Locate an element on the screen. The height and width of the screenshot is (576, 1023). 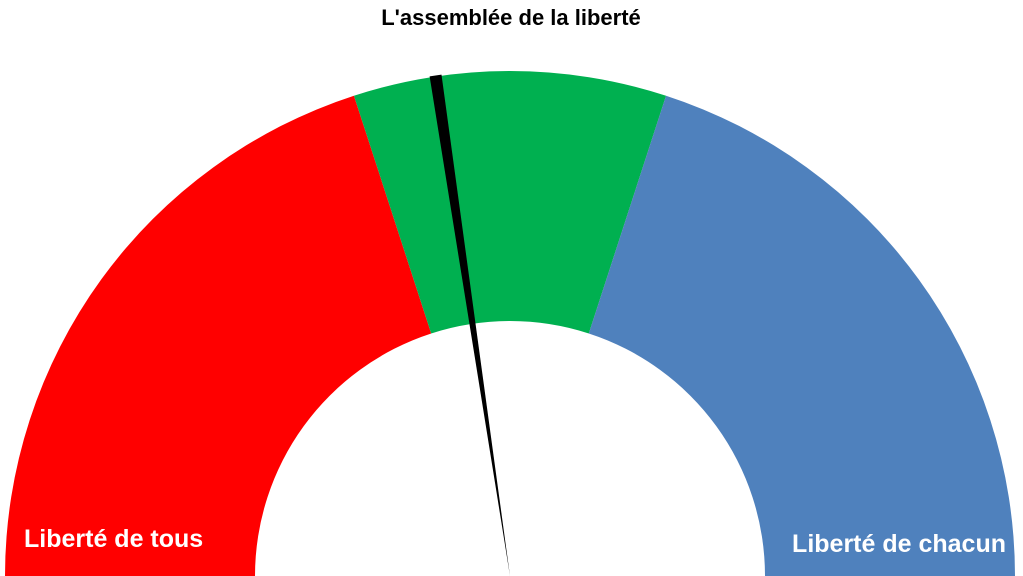
gauge-needle-layer is located at coordinates (469, 325).